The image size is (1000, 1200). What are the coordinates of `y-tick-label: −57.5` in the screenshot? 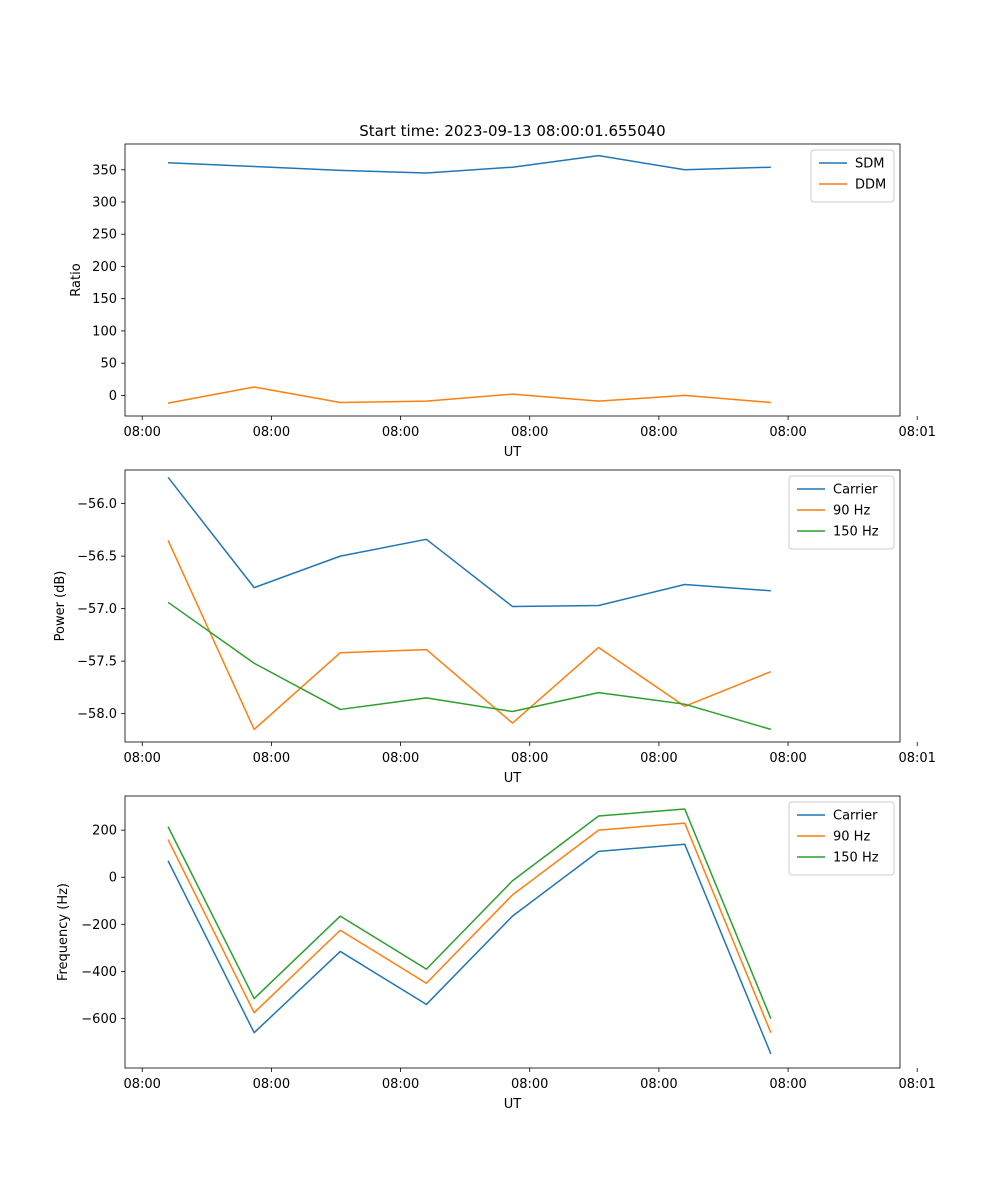 It's located at (97, 662).